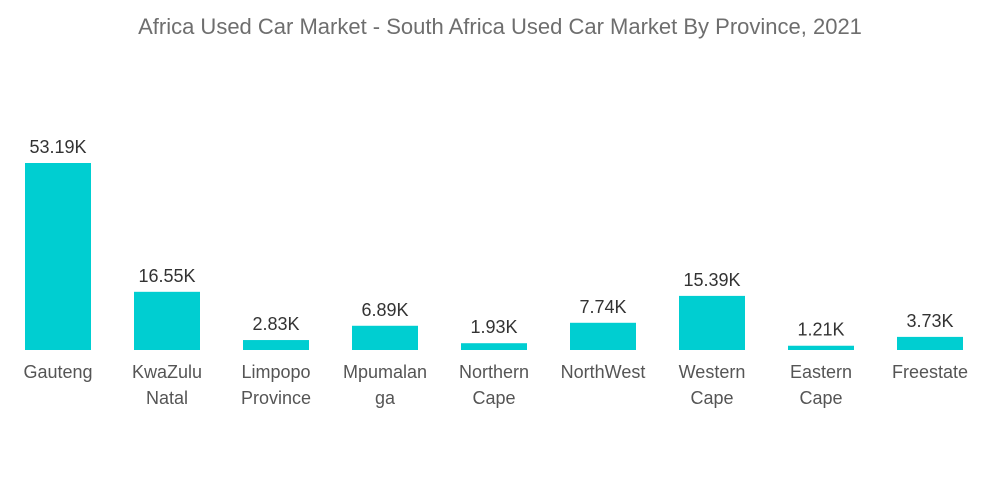 This screenshot has height=504, width=1000. Describe the element at coordinates (712, 385) in the screenshot. I see `category-label: Western Cape` at that location.